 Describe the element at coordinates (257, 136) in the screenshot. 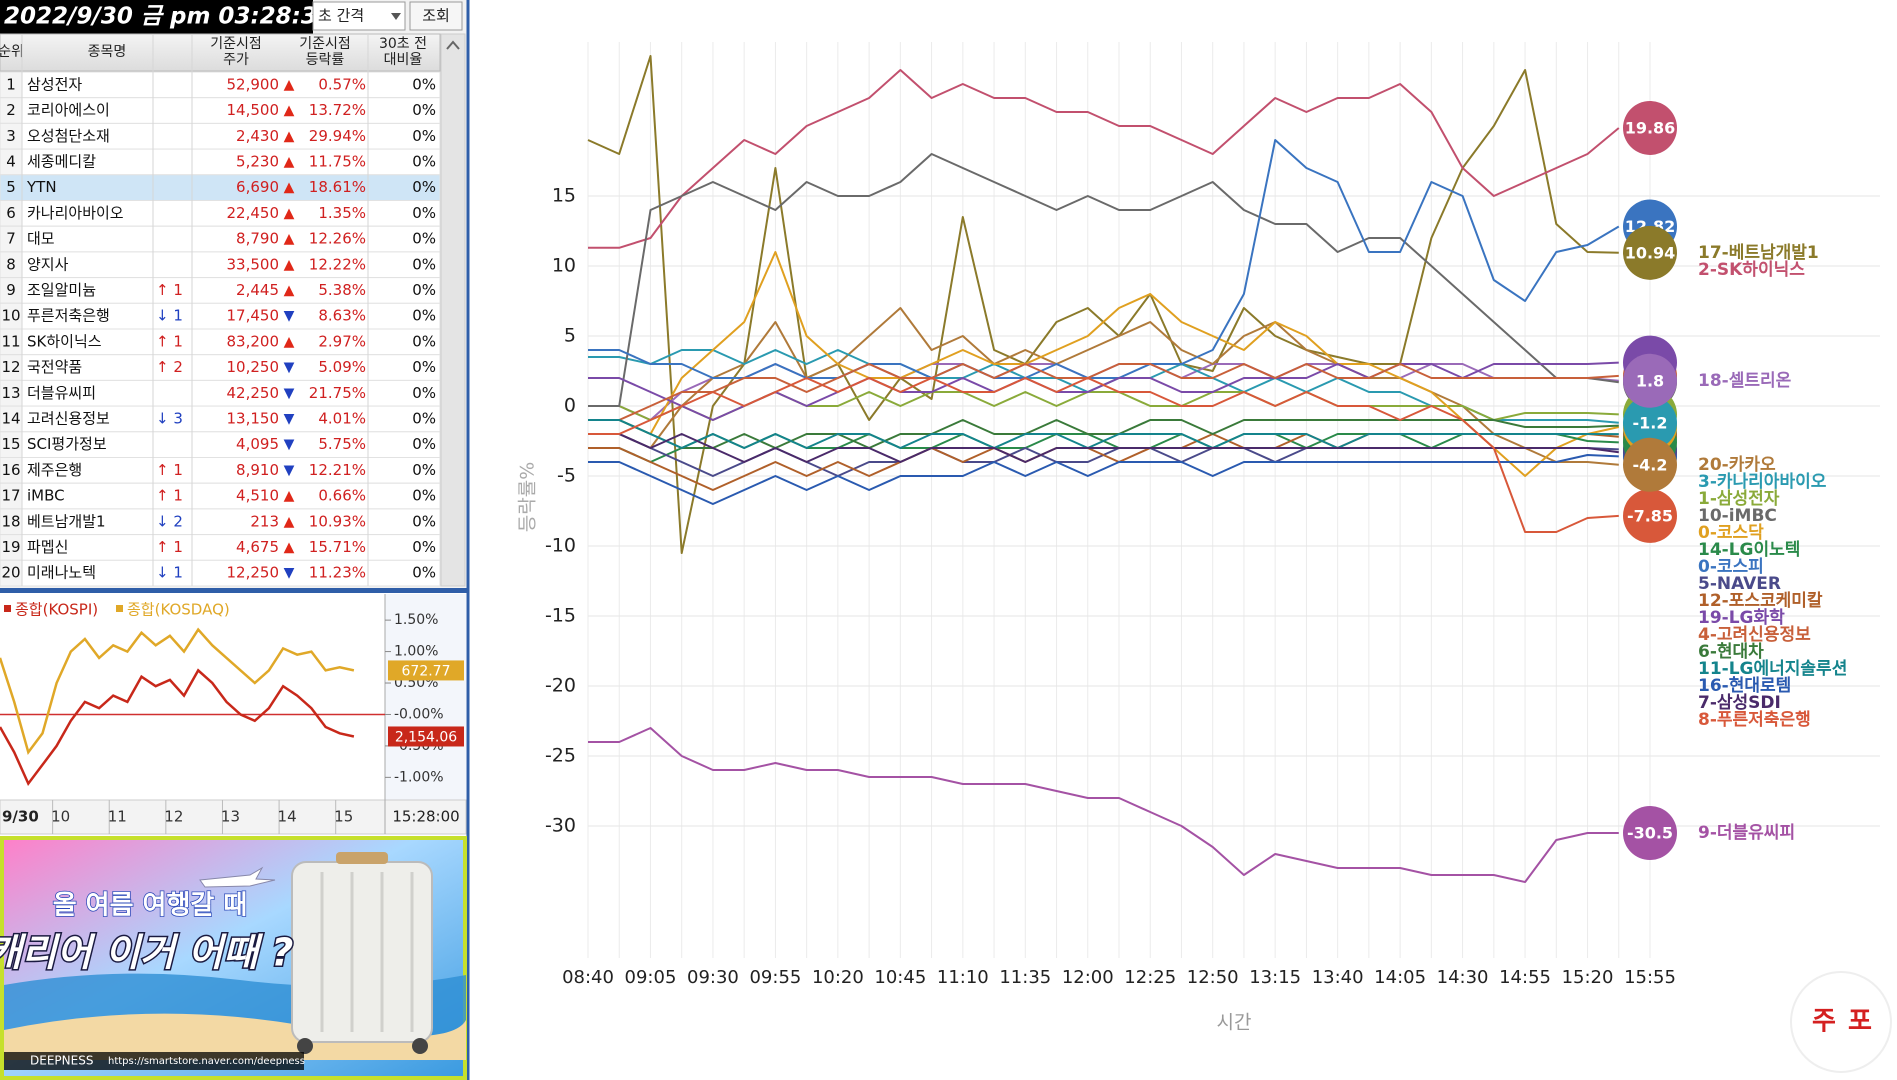

I see `price: 2,430` at that location.